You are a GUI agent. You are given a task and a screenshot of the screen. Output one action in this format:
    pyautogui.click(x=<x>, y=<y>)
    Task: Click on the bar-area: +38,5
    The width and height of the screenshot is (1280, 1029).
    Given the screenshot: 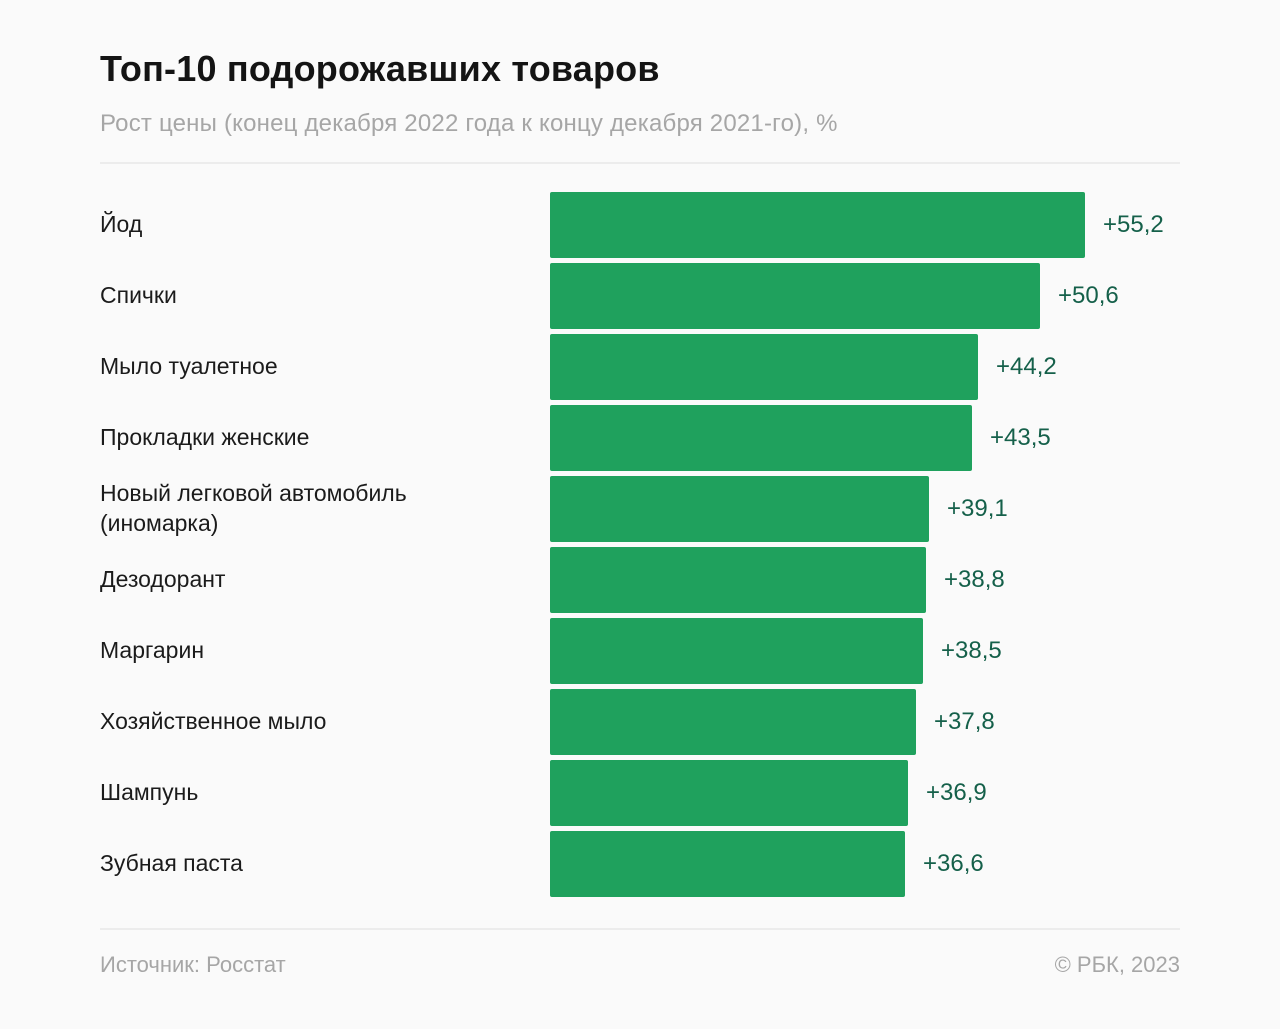 What is the action you would take?
    pyautogui.click(x=865, y=651)
    